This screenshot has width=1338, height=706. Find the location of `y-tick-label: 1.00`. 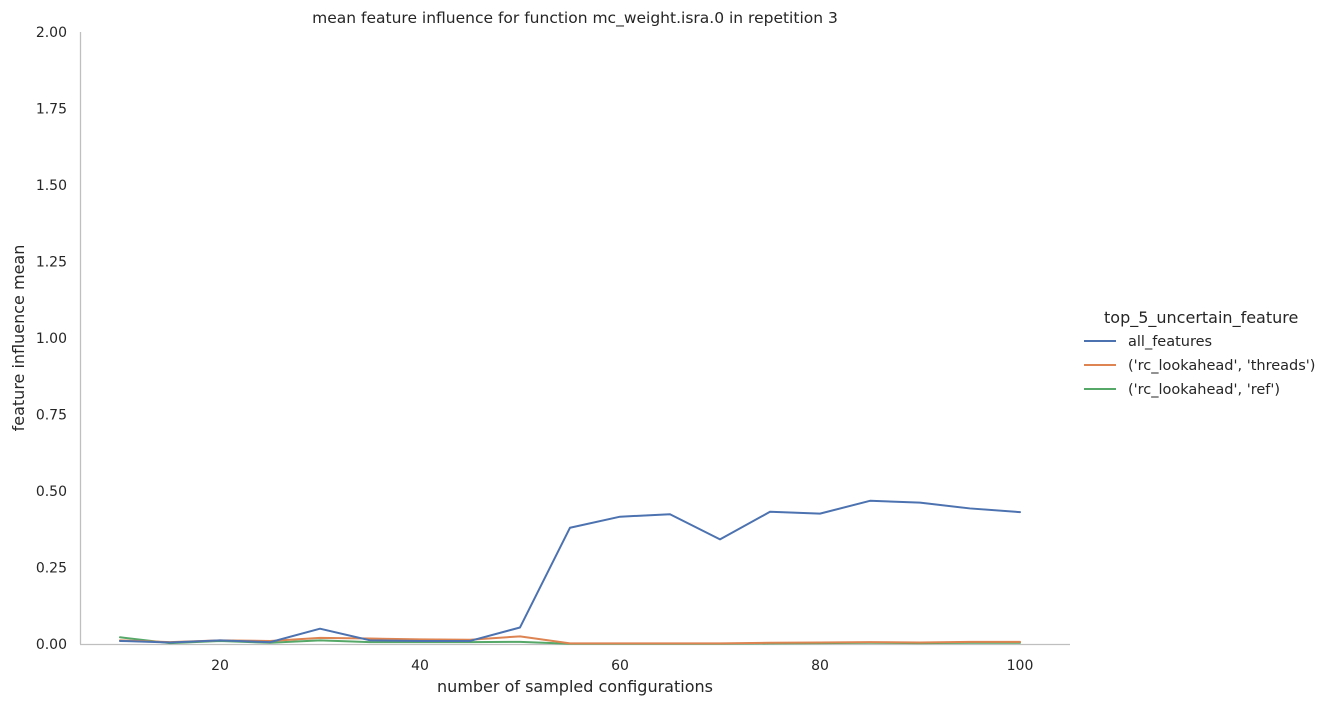

y-tick-label: 1.00 is located at coordinates (51, 339).